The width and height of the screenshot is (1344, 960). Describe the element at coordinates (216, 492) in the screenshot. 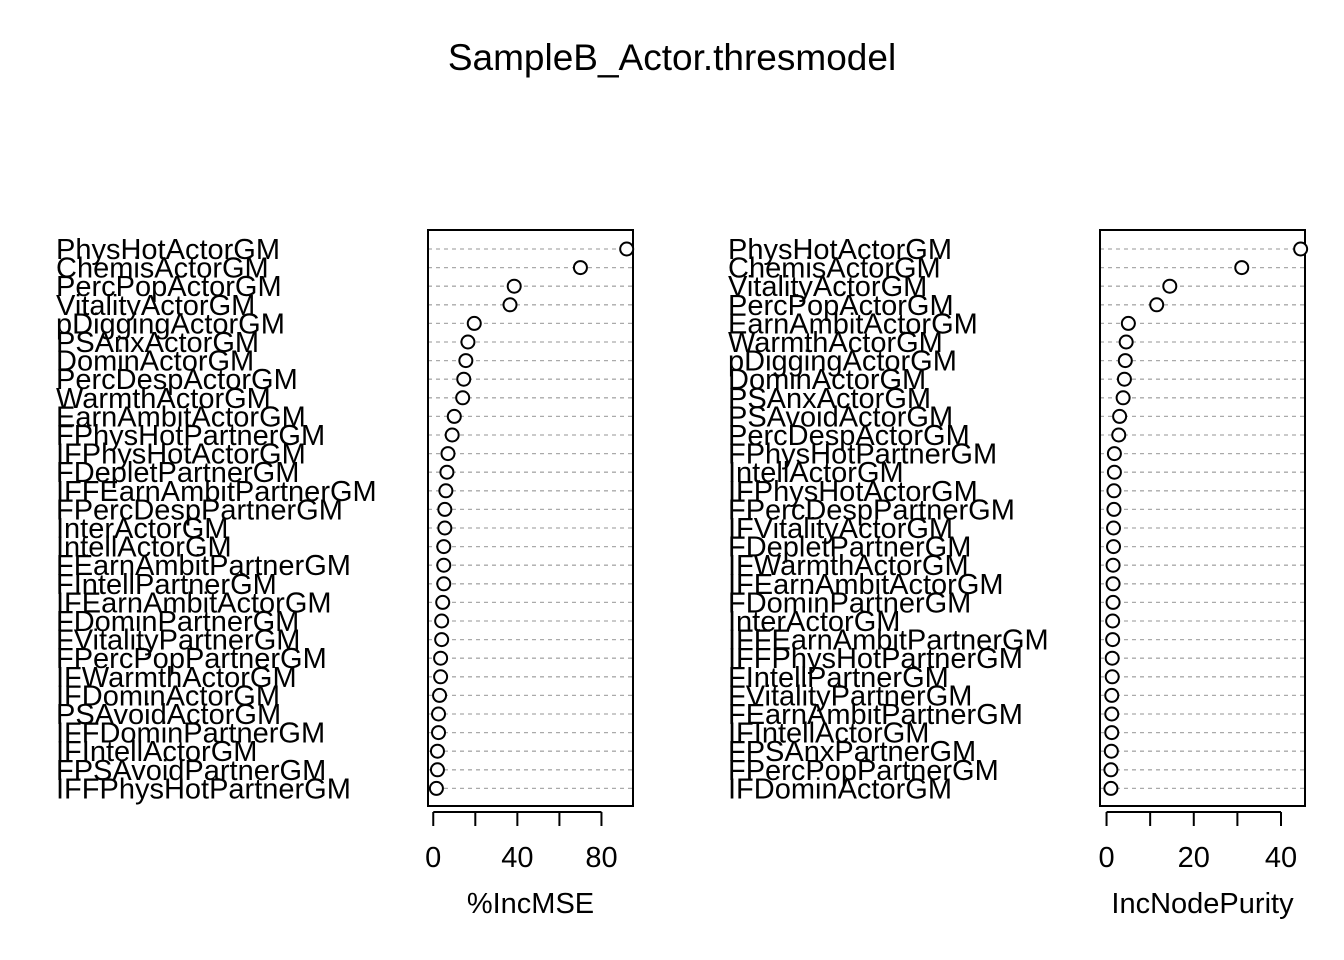

I see `variable-label: IFFEarnAmbitPartnerGM` at that location.